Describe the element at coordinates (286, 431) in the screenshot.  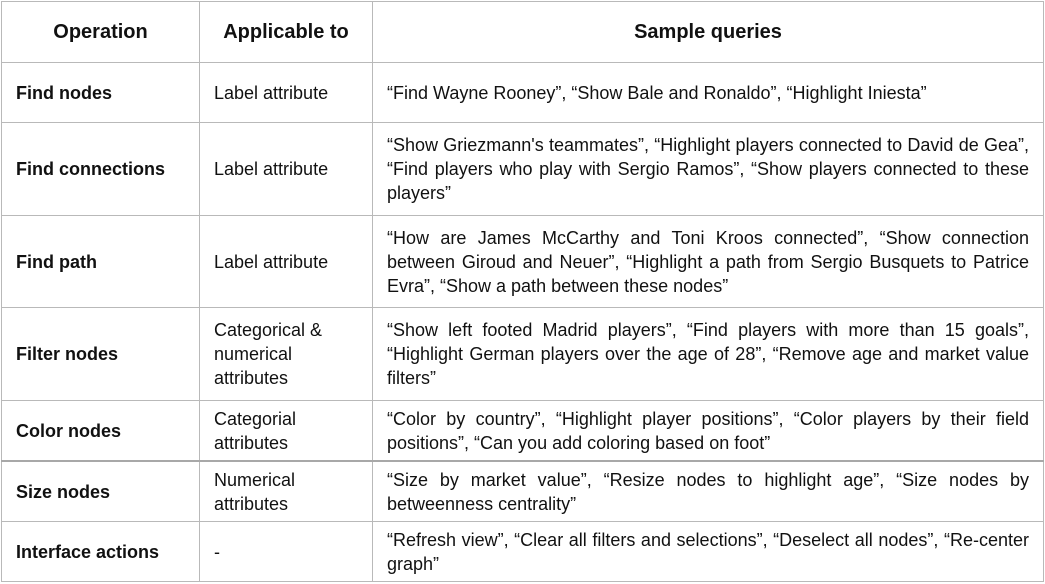
I see `applicable-cell: Categorial attributes` at that location.